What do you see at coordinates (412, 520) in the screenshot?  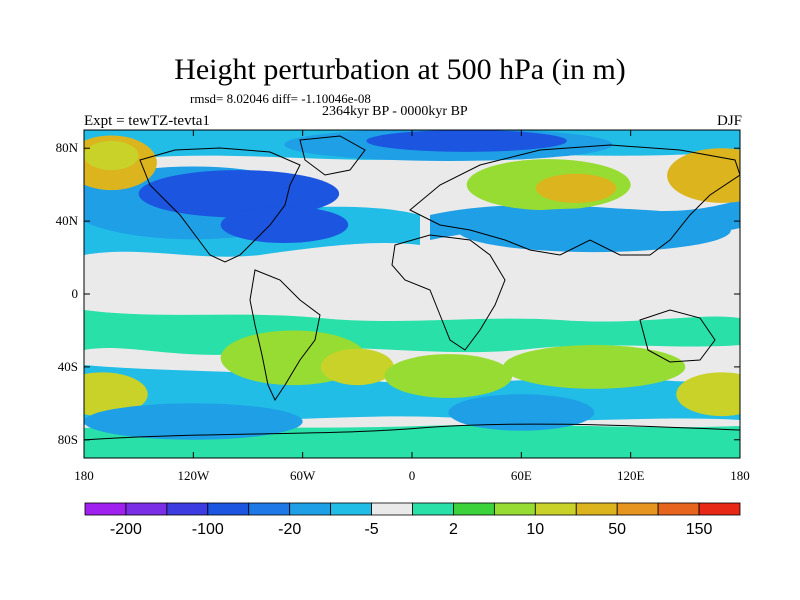 I see `colorbar: -200 -100 -20 -5 2 10 50 150` at bounding box center [412, 520].